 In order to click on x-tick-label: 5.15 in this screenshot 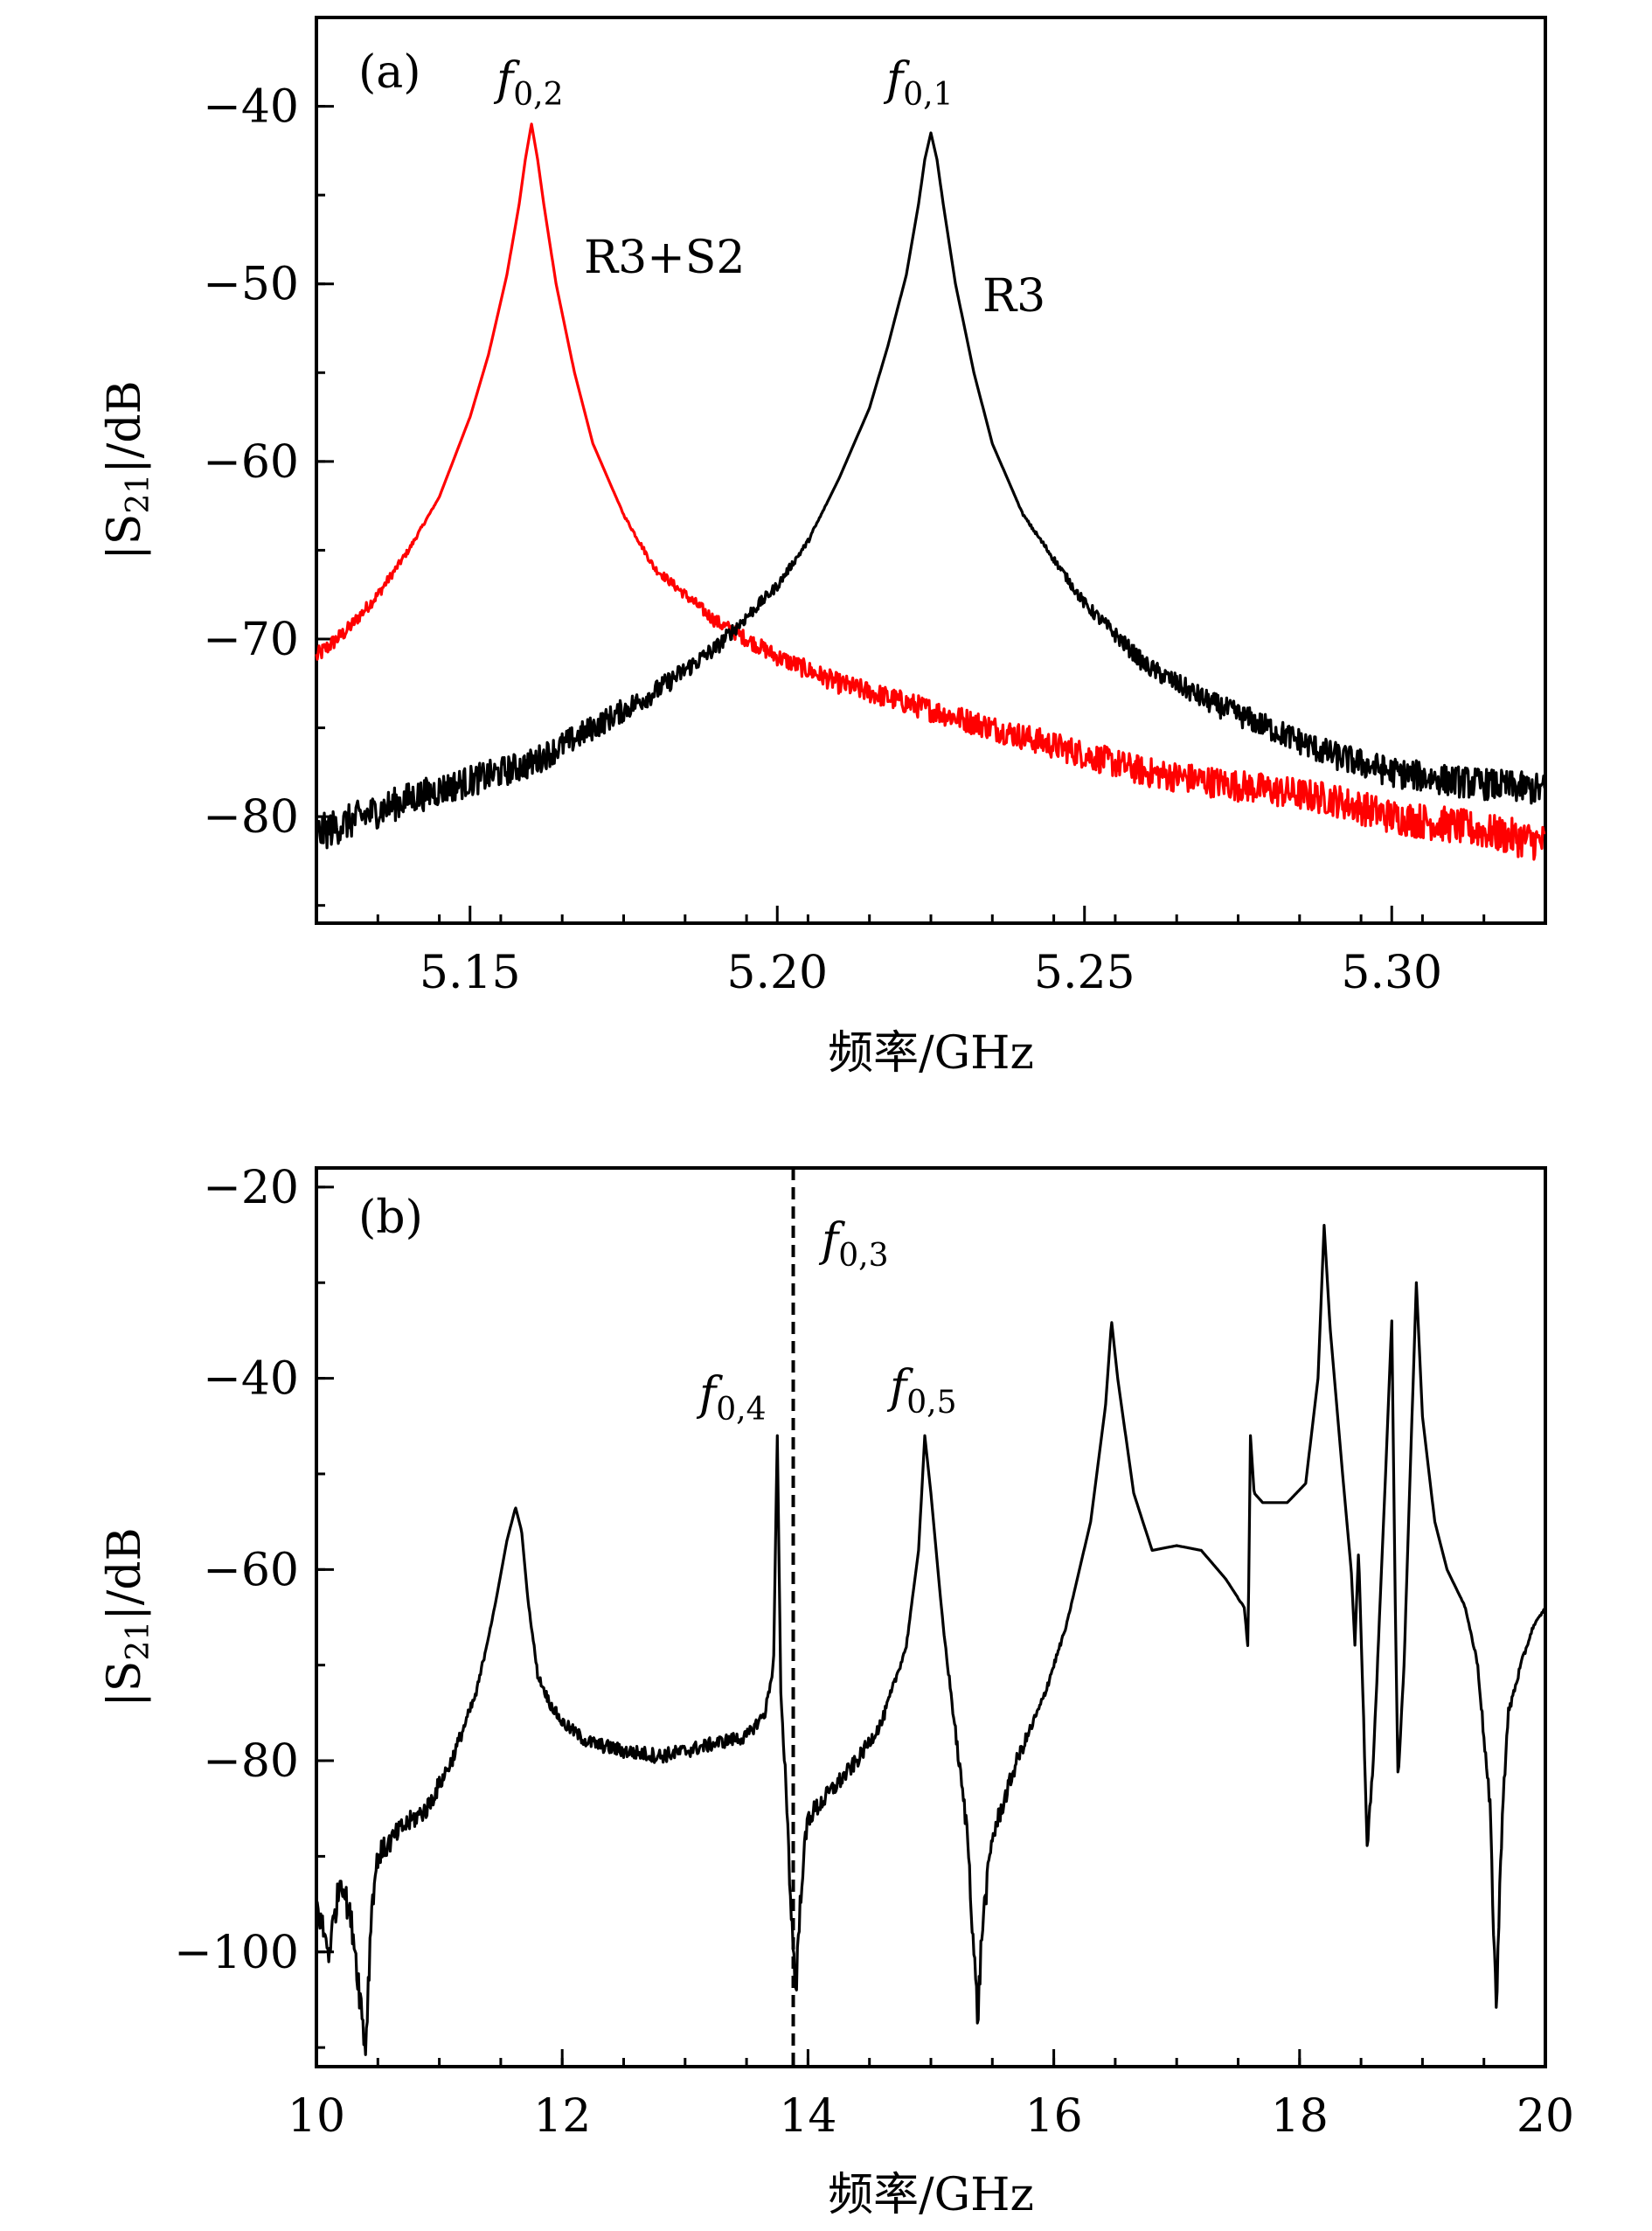, I will do `click(471, 973)`.